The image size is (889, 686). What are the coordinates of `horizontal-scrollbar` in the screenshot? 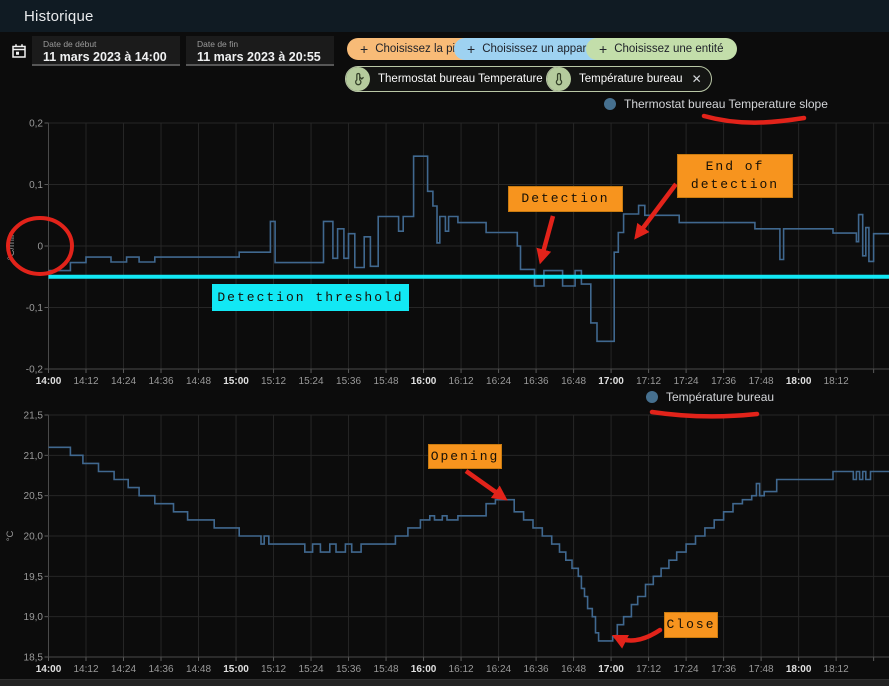 It's located at (444, 682).